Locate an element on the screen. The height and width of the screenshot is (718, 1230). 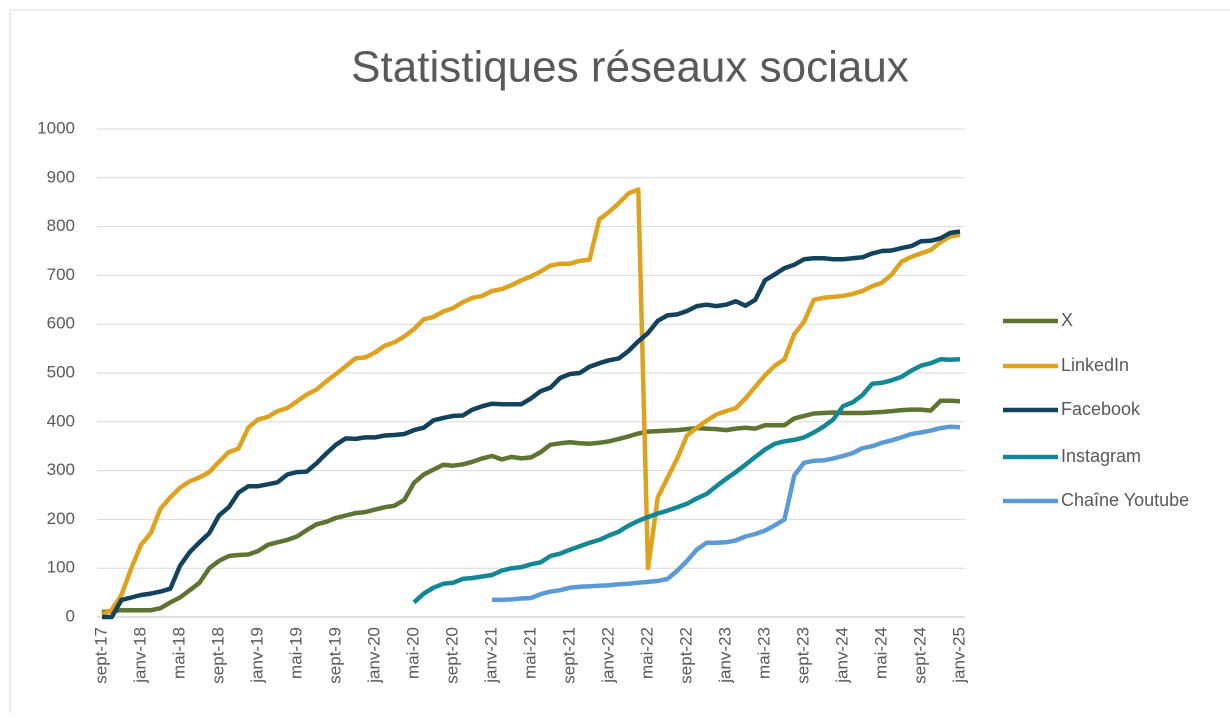
x-tick-label: sept-22 is located at coordinates (685, 655).